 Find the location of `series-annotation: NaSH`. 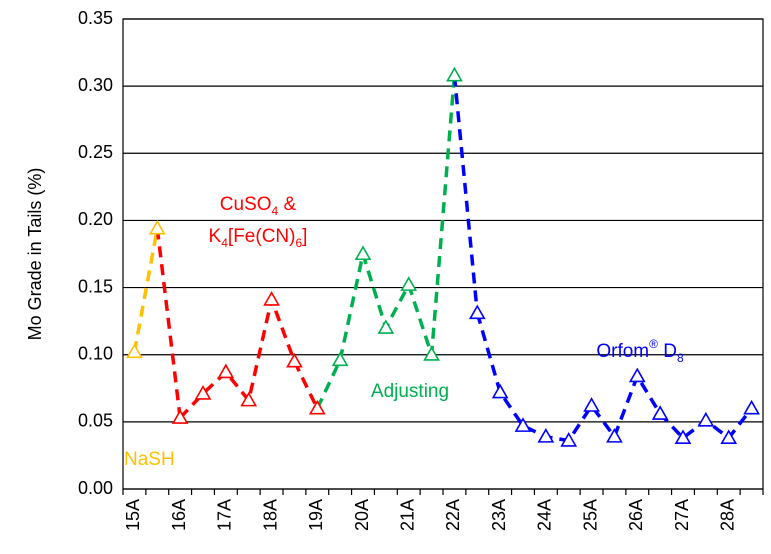

series-annotation: NaSH is located at coordinates (149, 459).